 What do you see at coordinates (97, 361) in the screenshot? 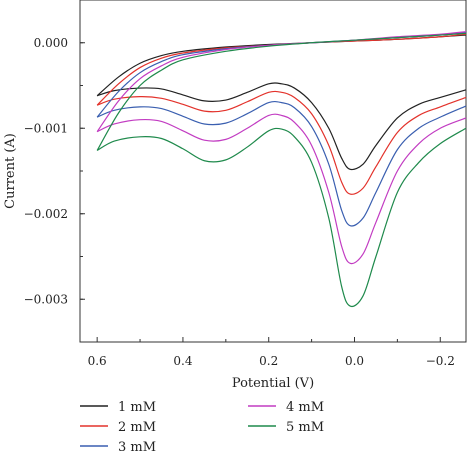
I see `x-tick-label: 0.6` at bounding box center [97, 361].